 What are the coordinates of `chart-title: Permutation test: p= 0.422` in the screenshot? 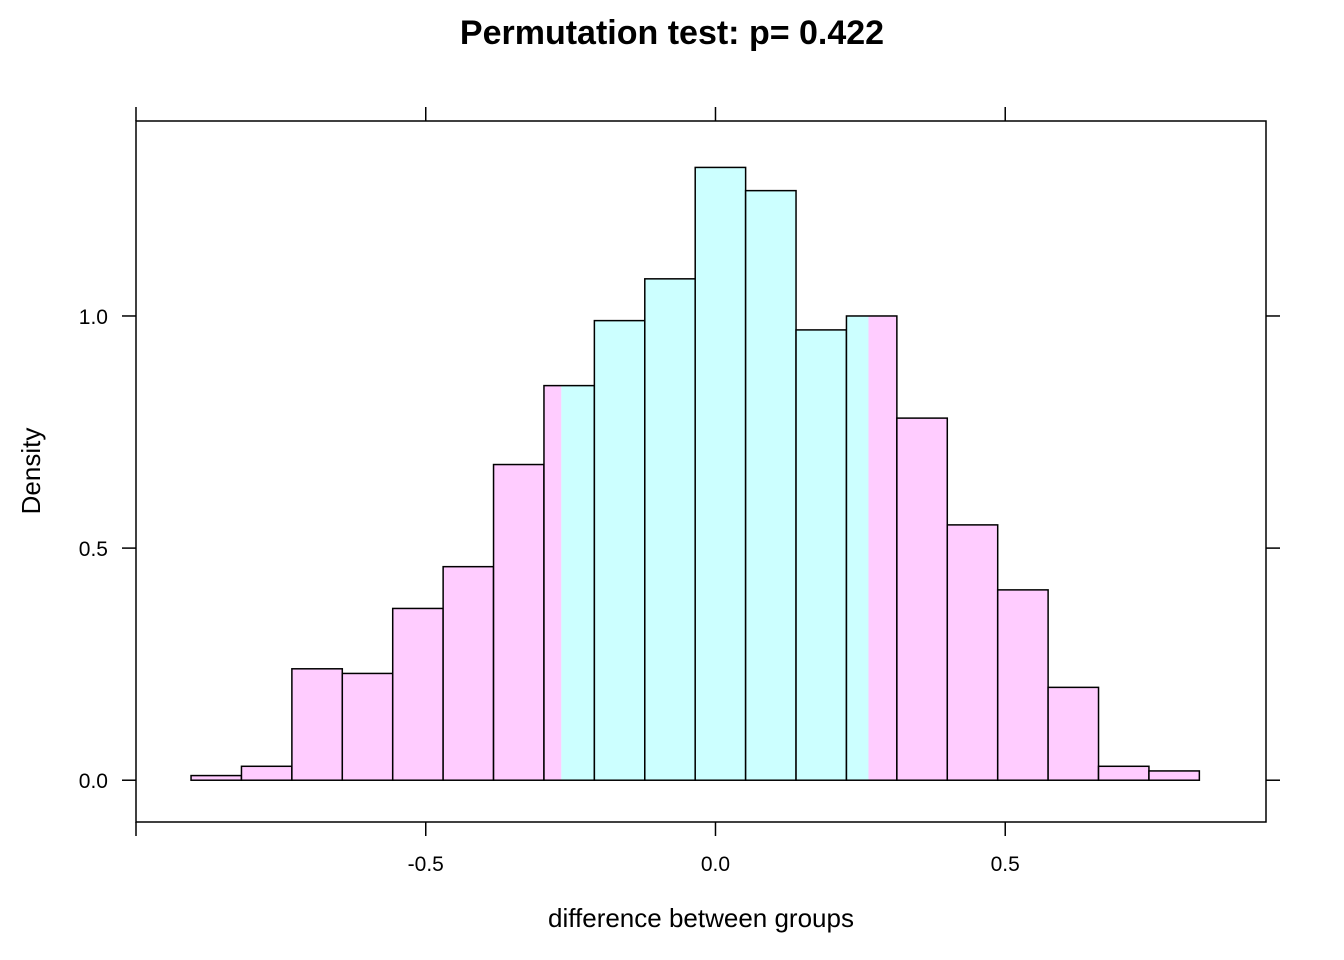 It's located at (672, 33).